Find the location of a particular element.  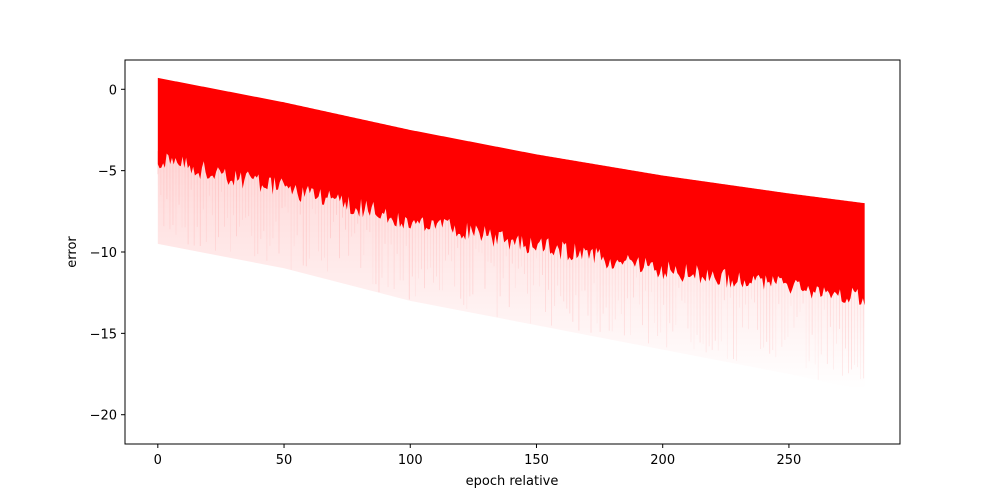

y-axis: 0 −5 −10 −15 −20 is located at coordinates (107, 253).